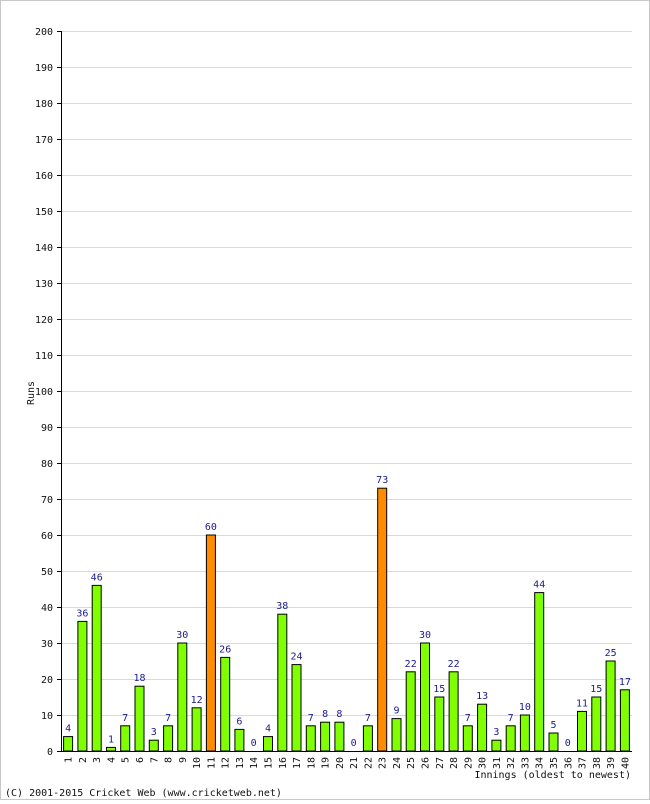  I want to click on x-axis-label: Innings (oldest to newest), so click(552, 775).